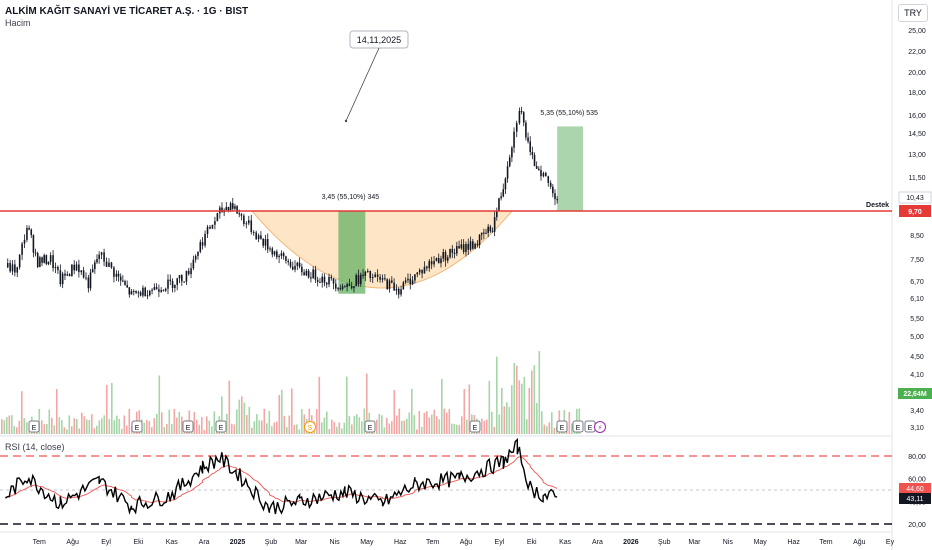 The width and height of the screenshot is (932, 550). I want to click on event-marker-news, so click(600, 427).